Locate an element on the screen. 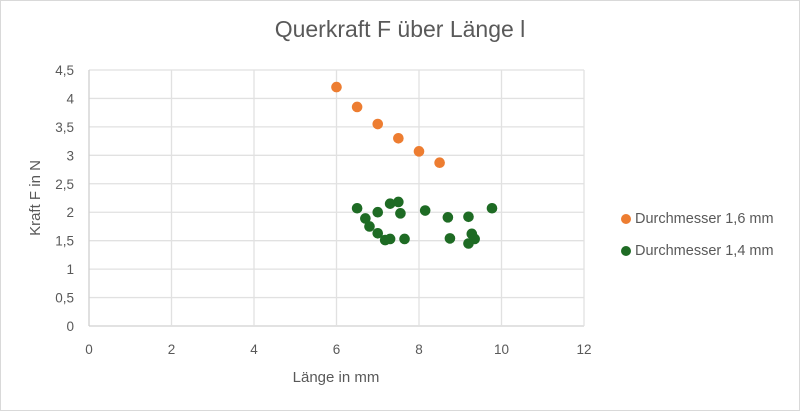 The width and height of the screenshot is (800, 411). legend-item-1-4mm: Durchmesser 1,4 mm is located at coordinates (697, 251).